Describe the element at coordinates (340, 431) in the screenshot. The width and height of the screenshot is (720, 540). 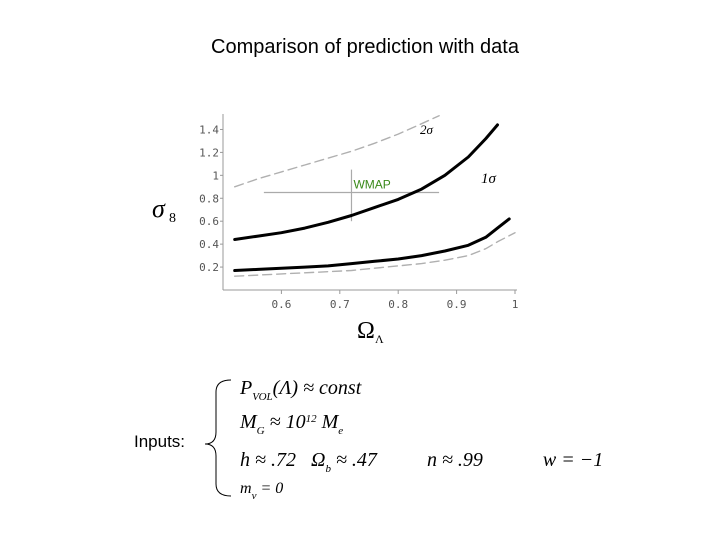
I see `input-term: e` at that location.